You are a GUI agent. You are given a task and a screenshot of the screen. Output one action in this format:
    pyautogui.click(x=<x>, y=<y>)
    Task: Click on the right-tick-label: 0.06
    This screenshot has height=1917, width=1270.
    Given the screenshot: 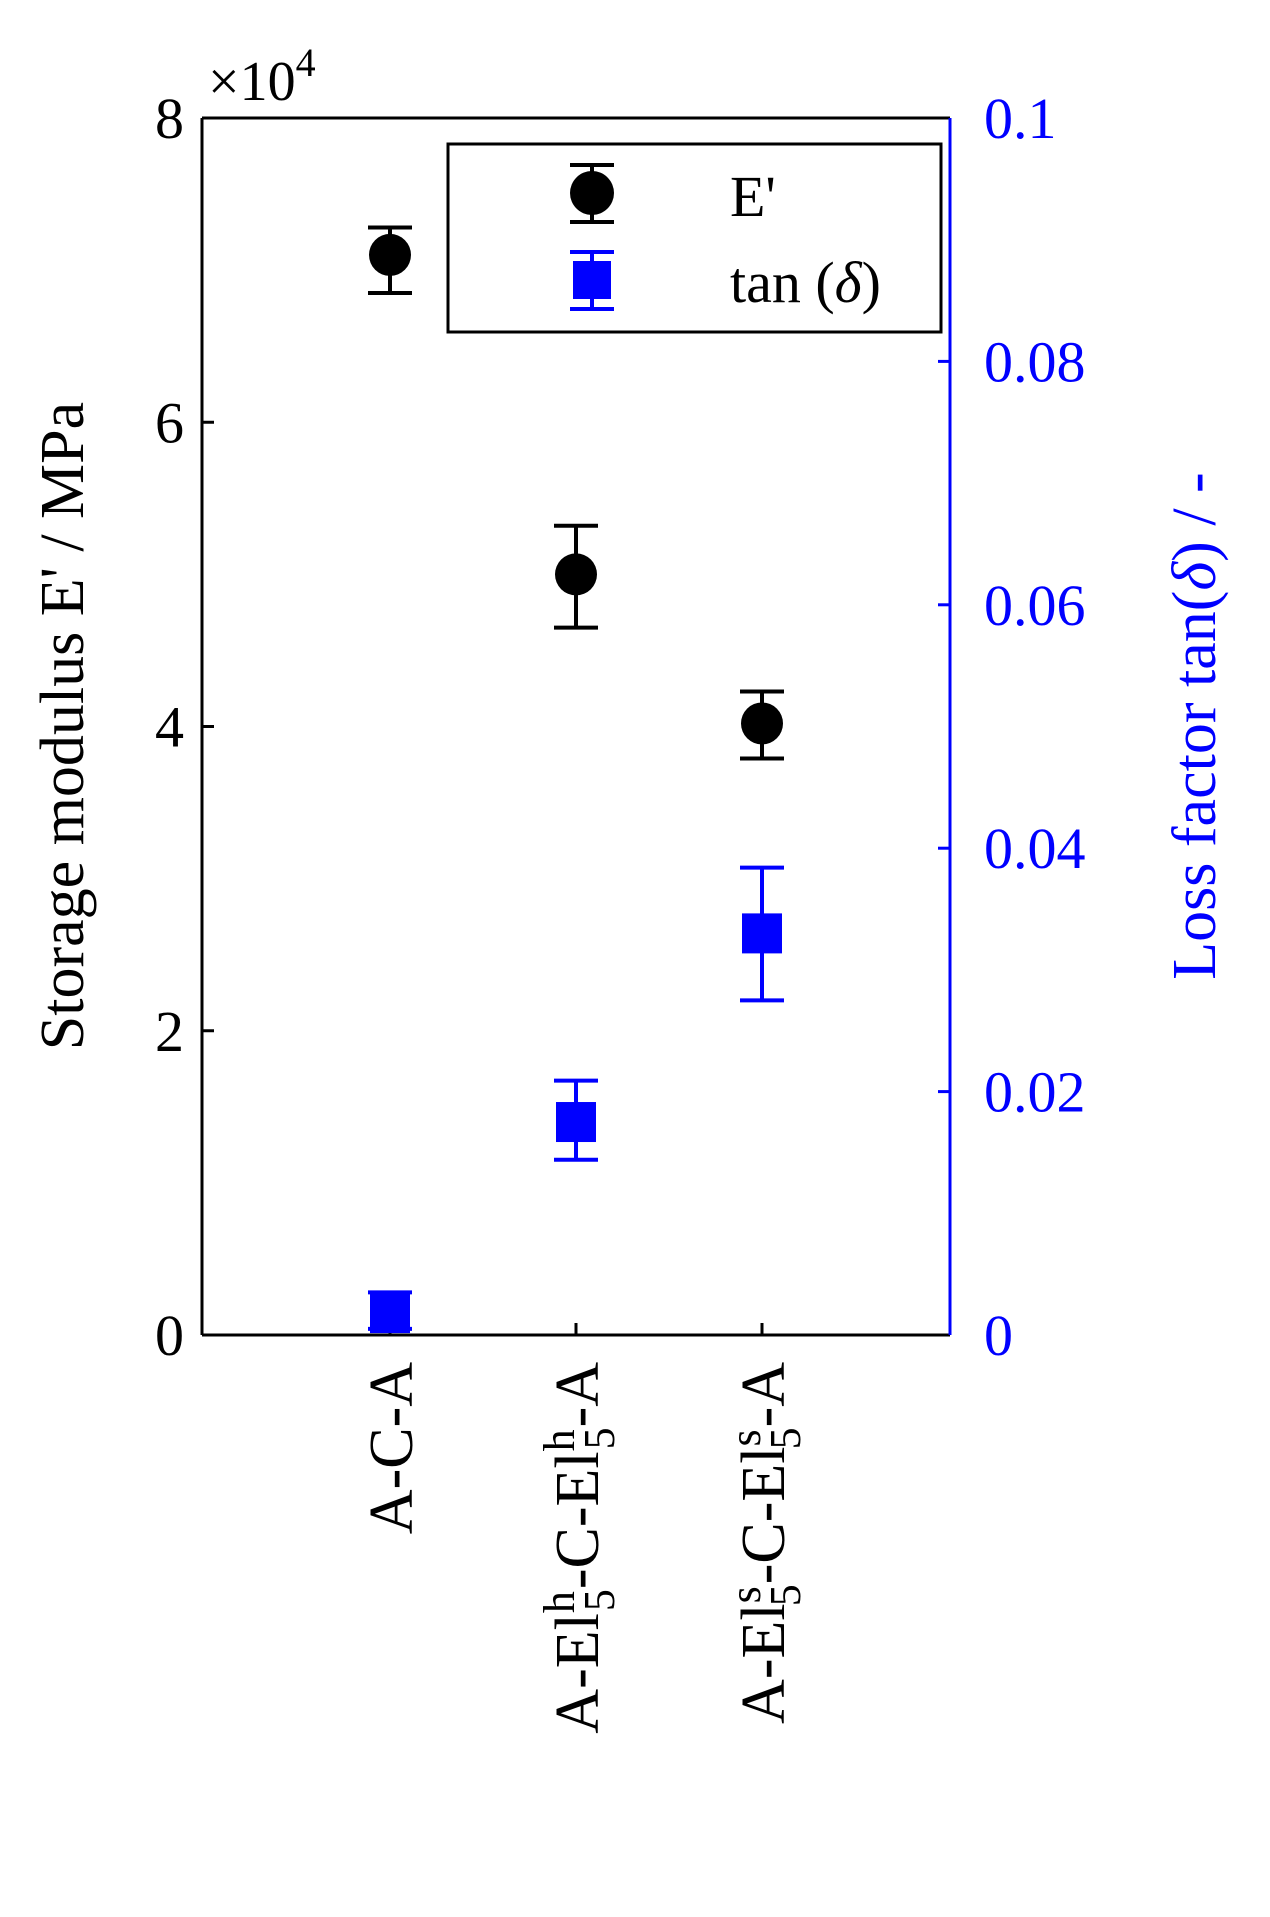 What is the action you would take?
    pyautogui.click(x=1035, y=605)
    